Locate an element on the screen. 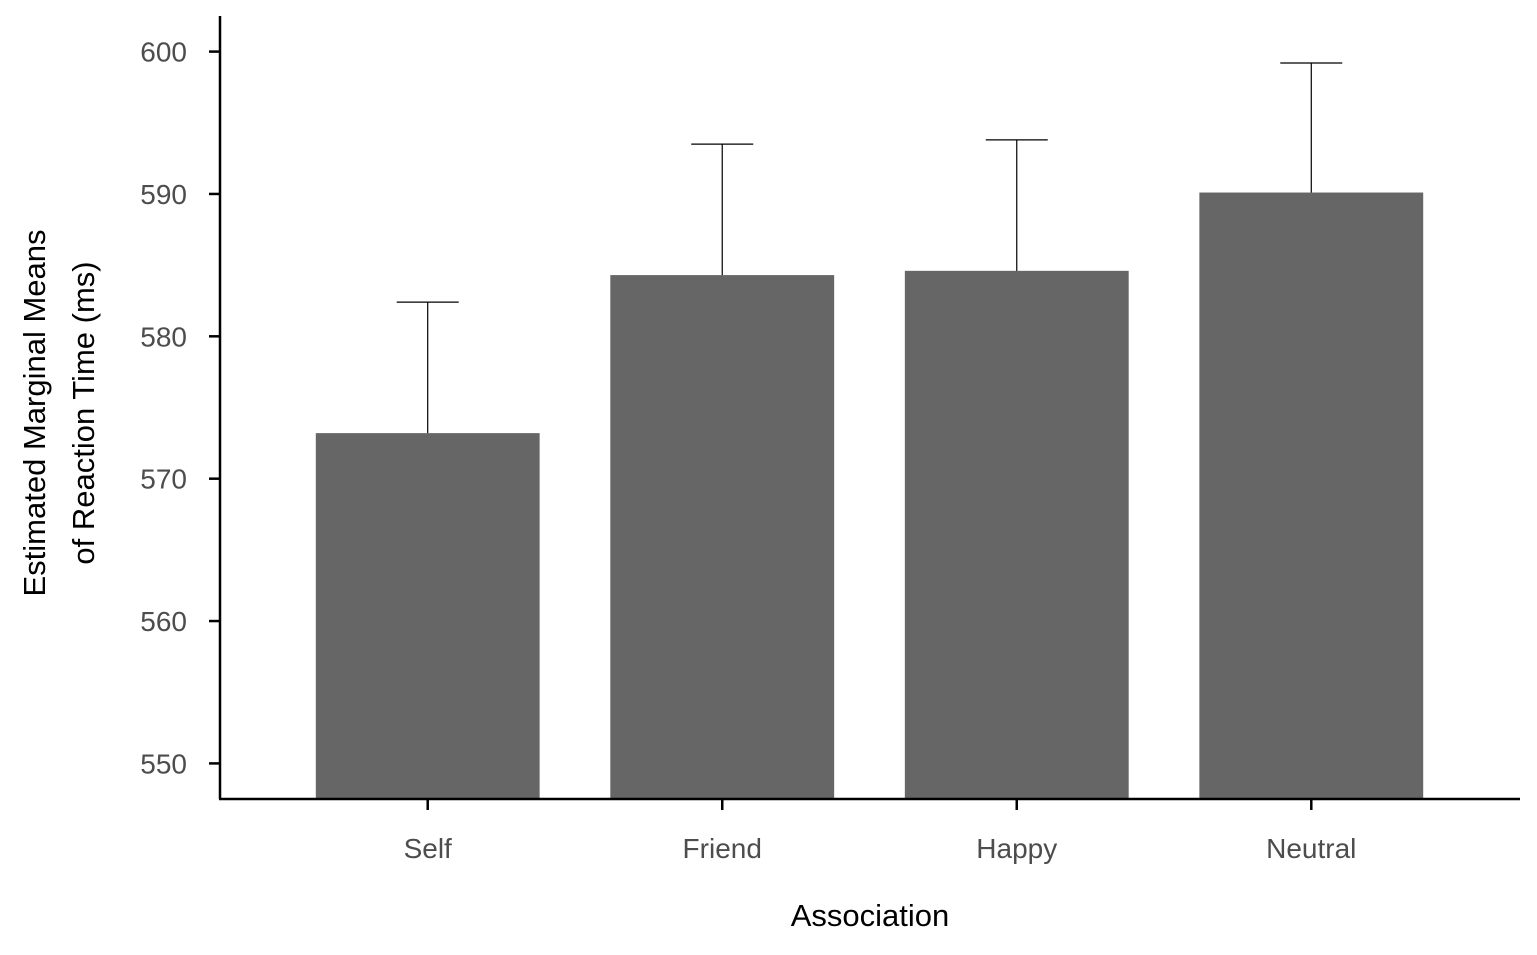 Image resolution: width=1537 pixels, height=955 pixels. y-tick-label: 560 is located at coordinates (163, 621).